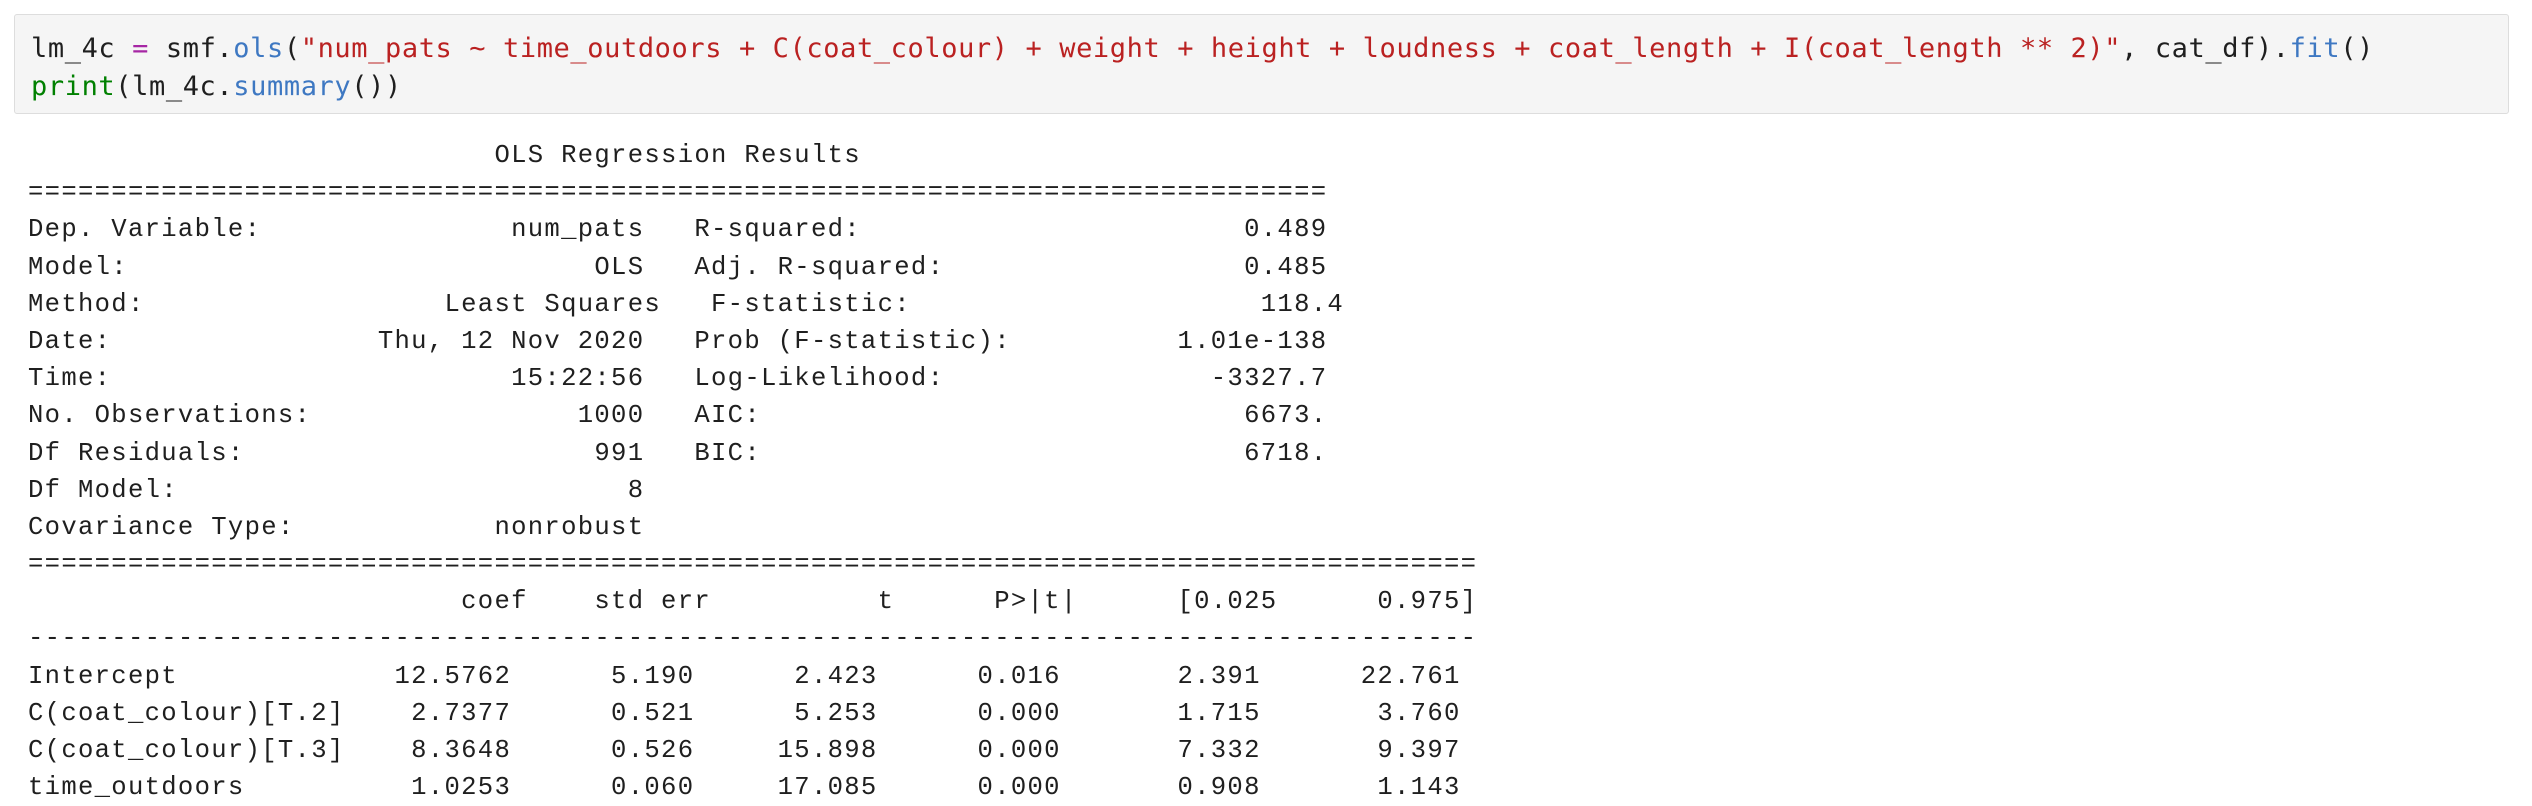 The image size is (2532, 806). Describe the element at coordinates (2357, 48) in the screenshot. I see `code-token: ()` at that location.